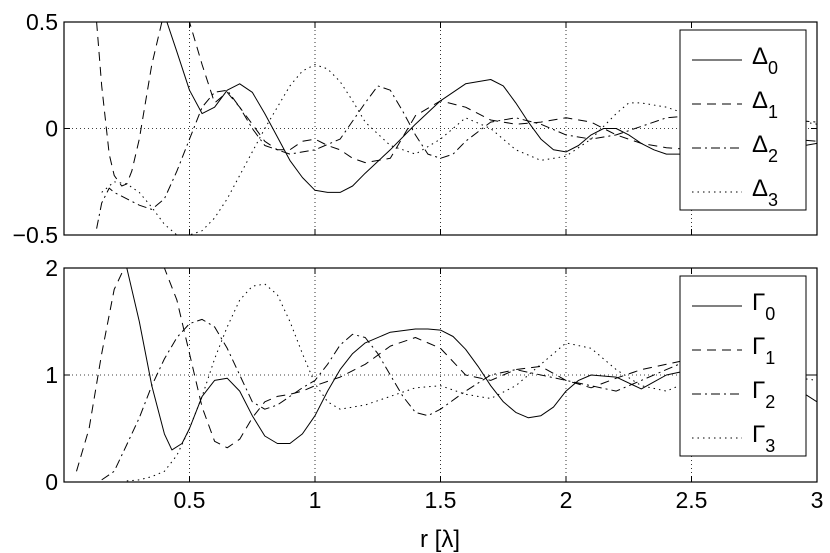  What do you see at coordinates (42, 22) in the screenshot?
I see `y-tick-label: 0.5` at bounding box center [42, 22].